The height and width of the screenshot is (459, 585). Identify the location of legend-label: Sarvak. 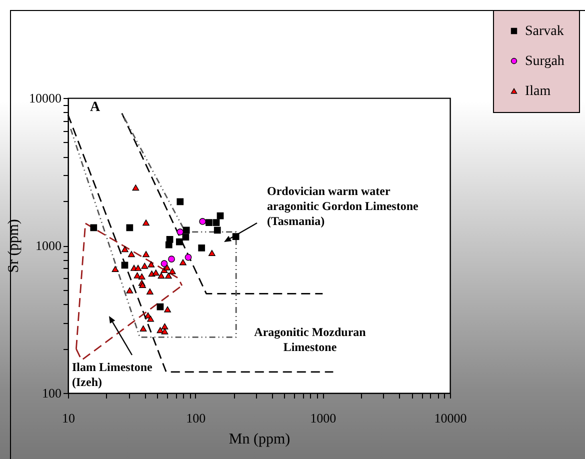
(544, 31).